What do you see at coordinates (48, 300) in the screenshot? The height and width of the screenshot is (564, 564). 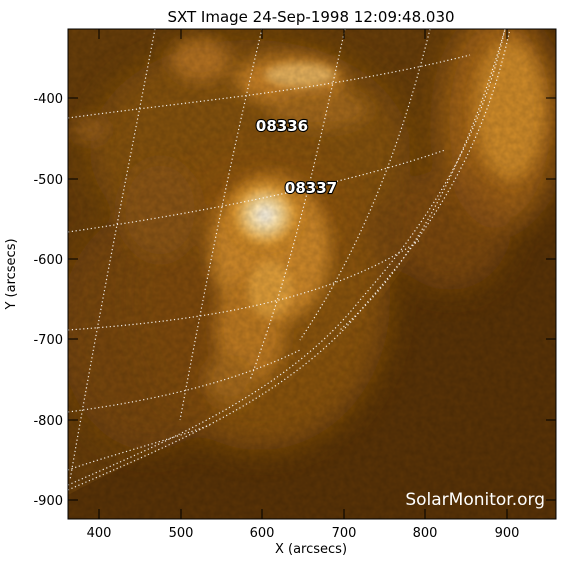 I see `y-tick-labels: -400 -500 -600 -700 -800 -900` at bounding box center [48, 300].